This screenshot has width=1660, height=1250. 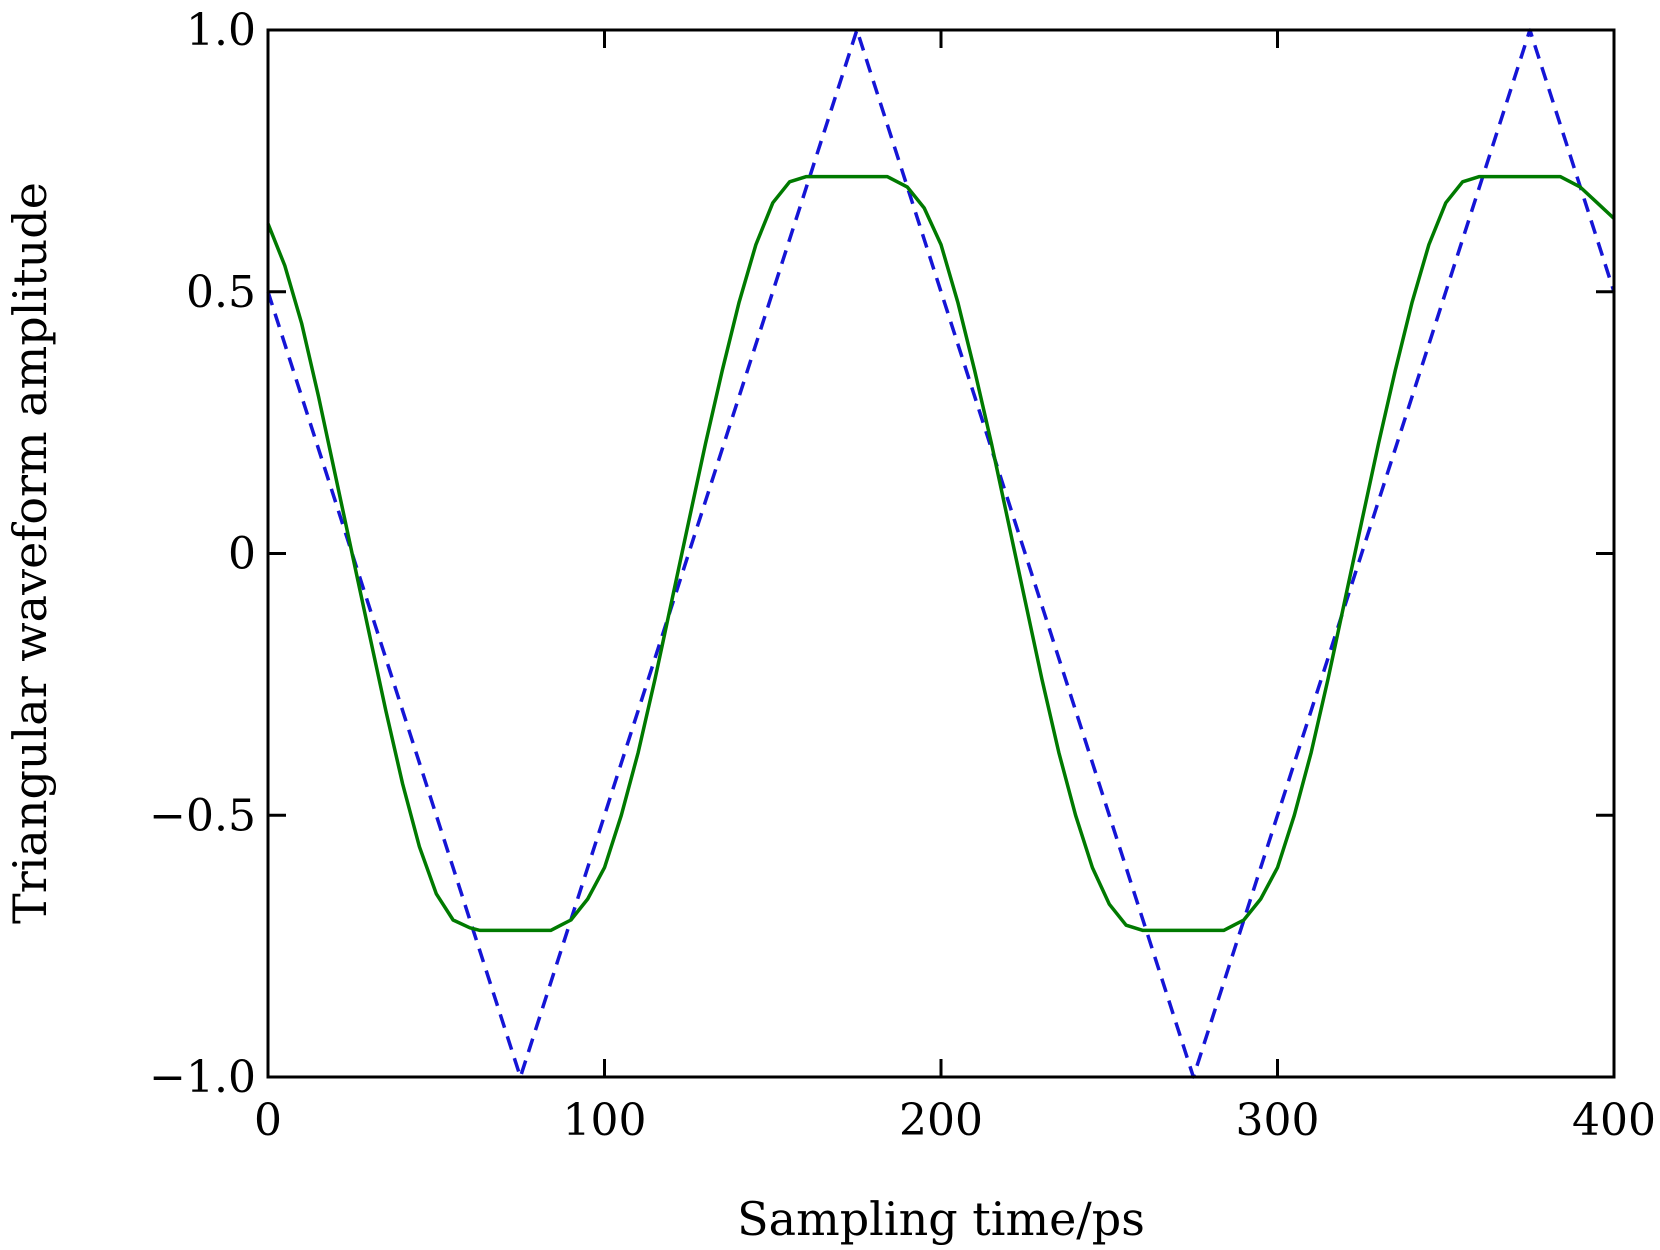 I want to click on y-tick-label: 0, so click(x=242, y=554).